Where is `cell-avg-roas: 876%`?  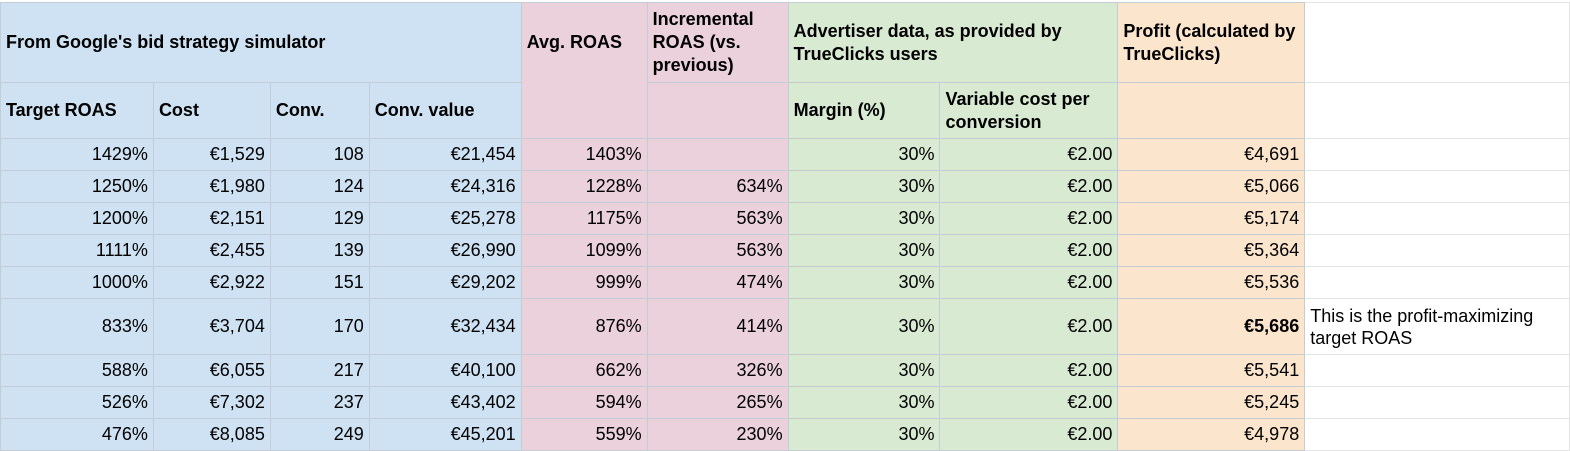 cell-avg-roas: 876% is located at coordinates (584, 326).